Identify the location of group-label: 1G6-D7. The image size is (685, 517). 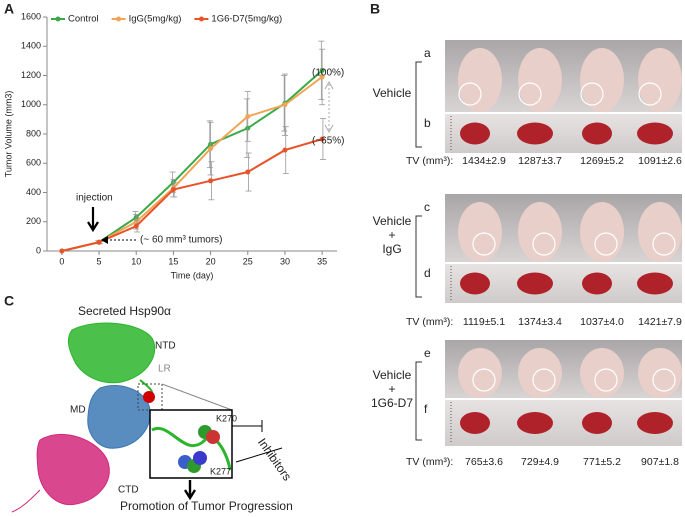
(392, 403).